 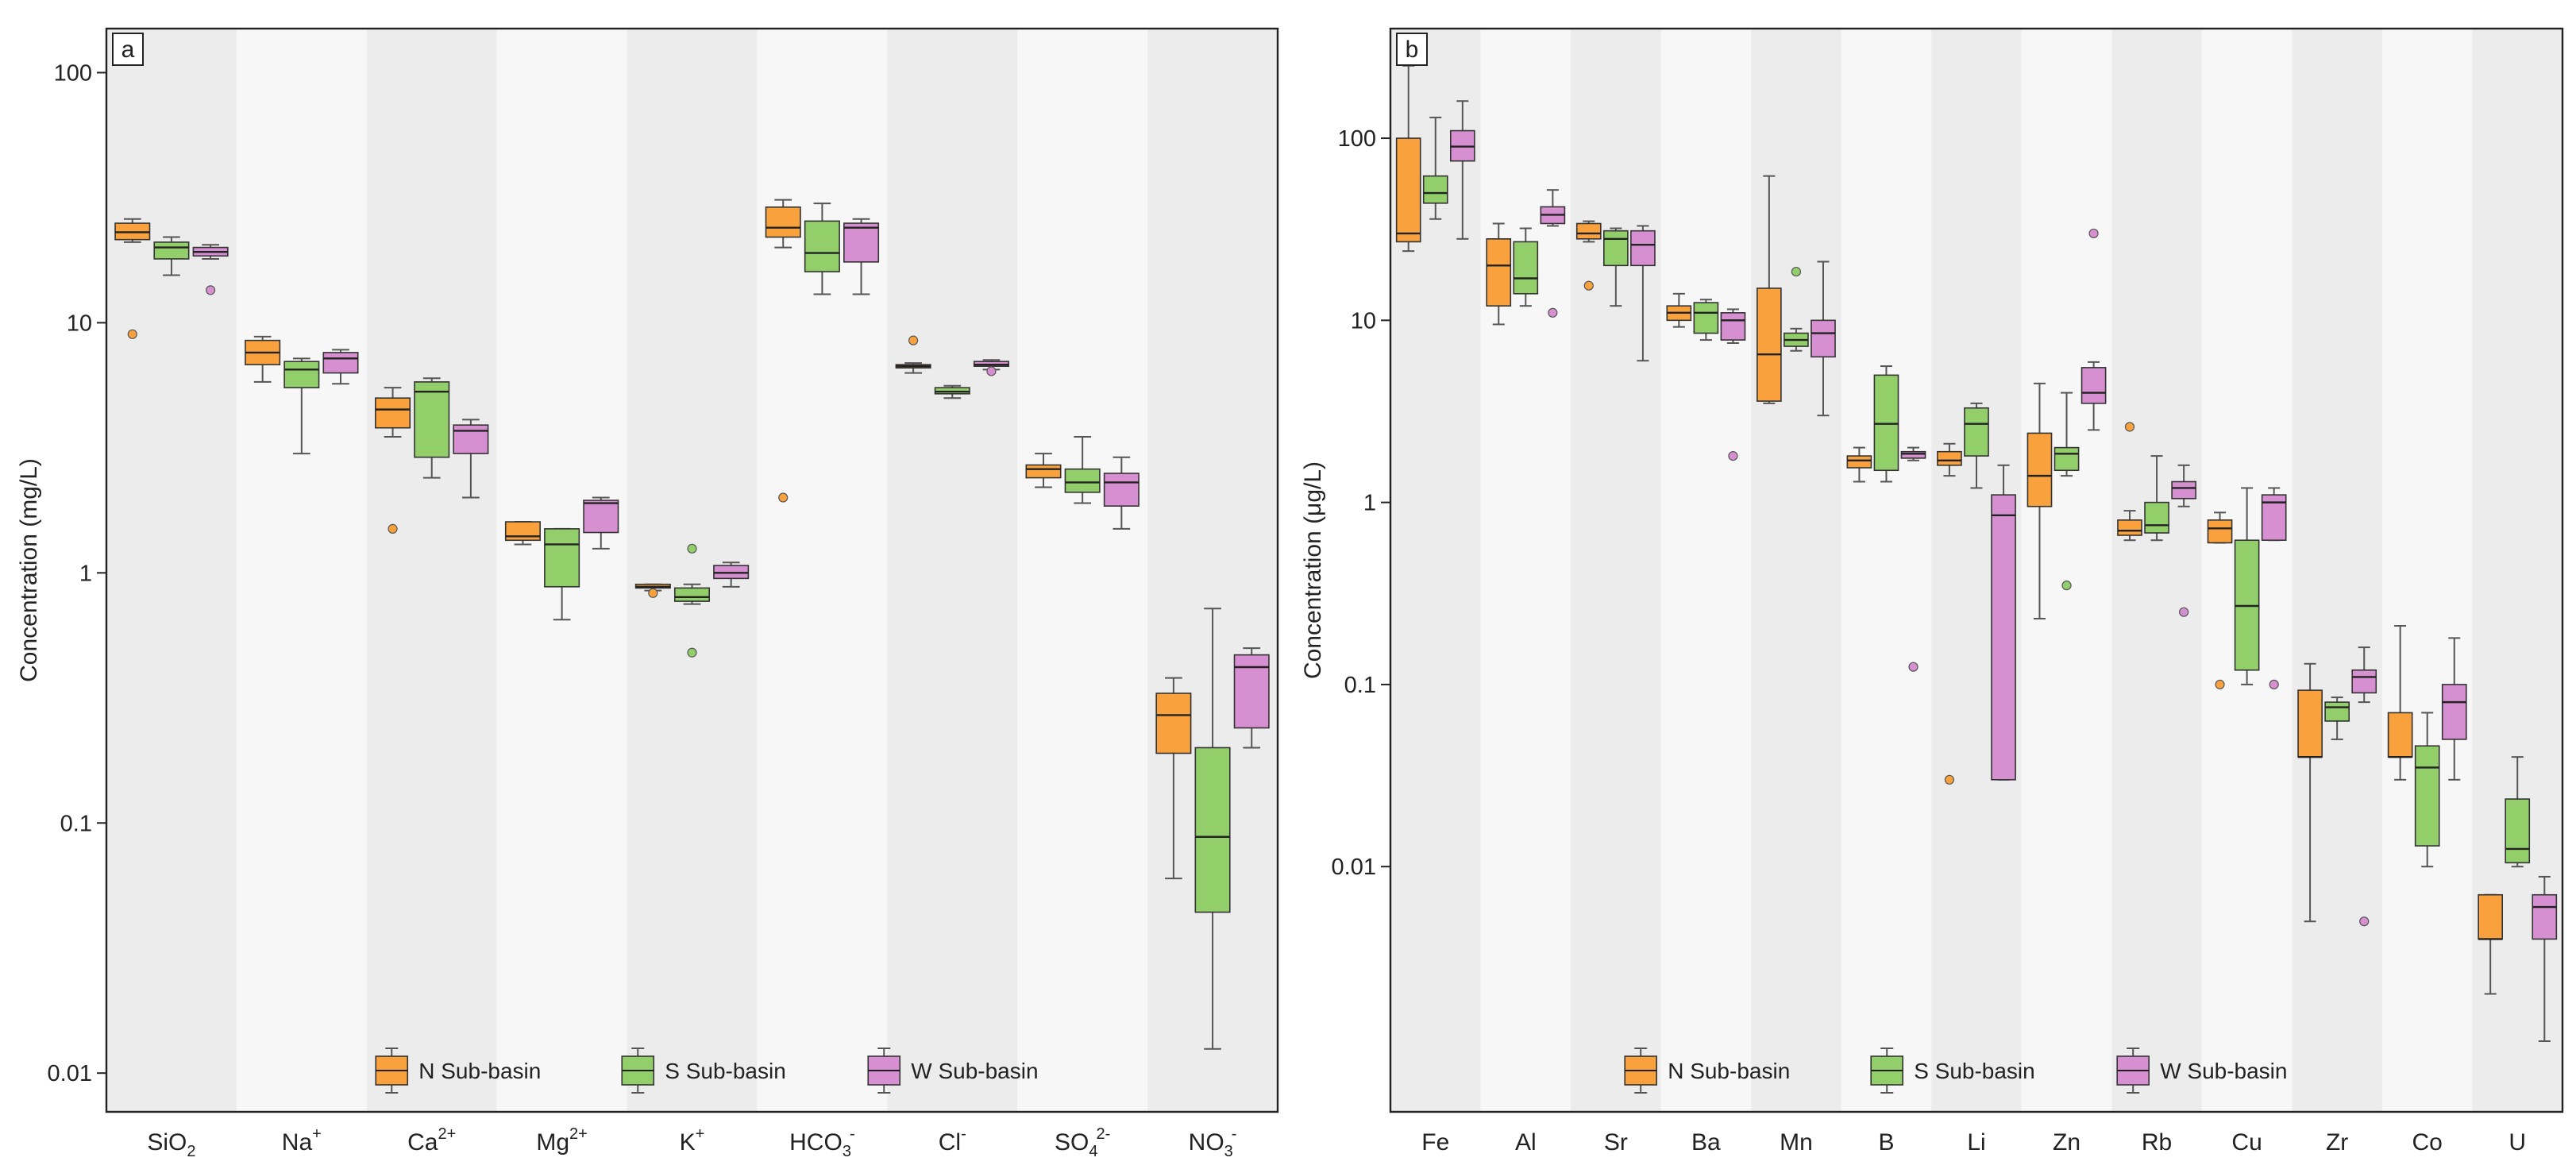 I want to click on legend-item: N Sub-basin, so click(x=1707, y=1071).